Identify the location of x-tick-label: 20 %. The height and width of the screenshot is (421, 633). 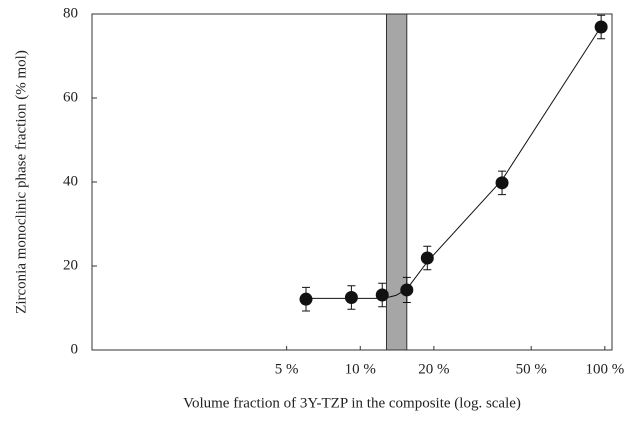
(433, 369).